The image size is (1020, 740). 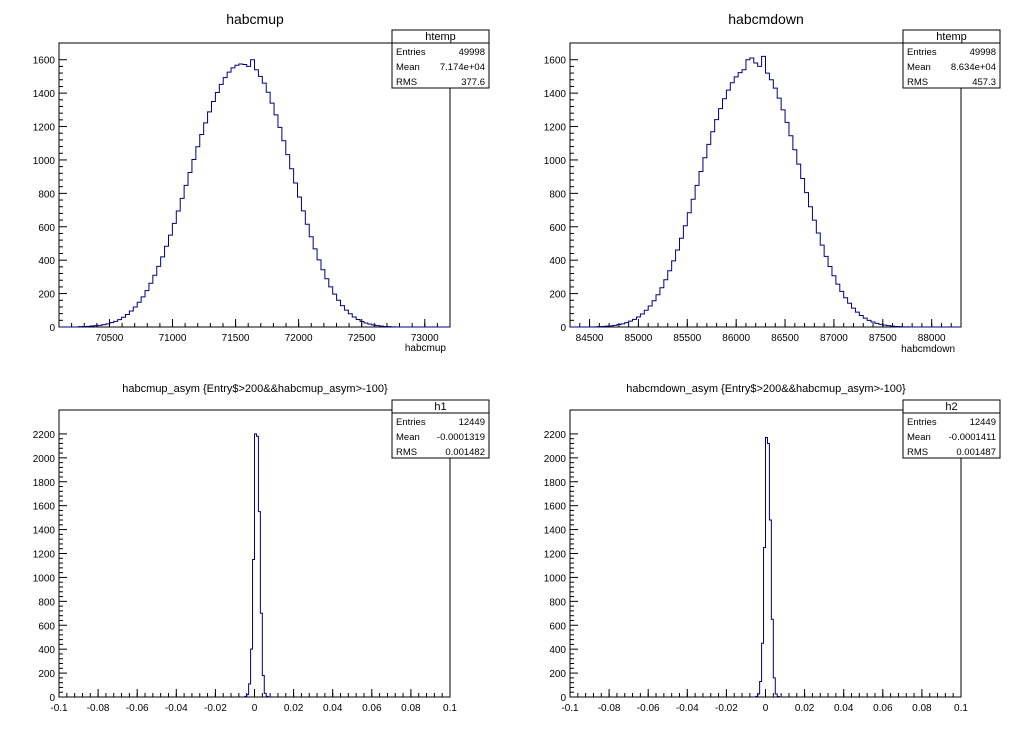 I want to click on x-tick-label: 86000, so click(x=736, y=338).